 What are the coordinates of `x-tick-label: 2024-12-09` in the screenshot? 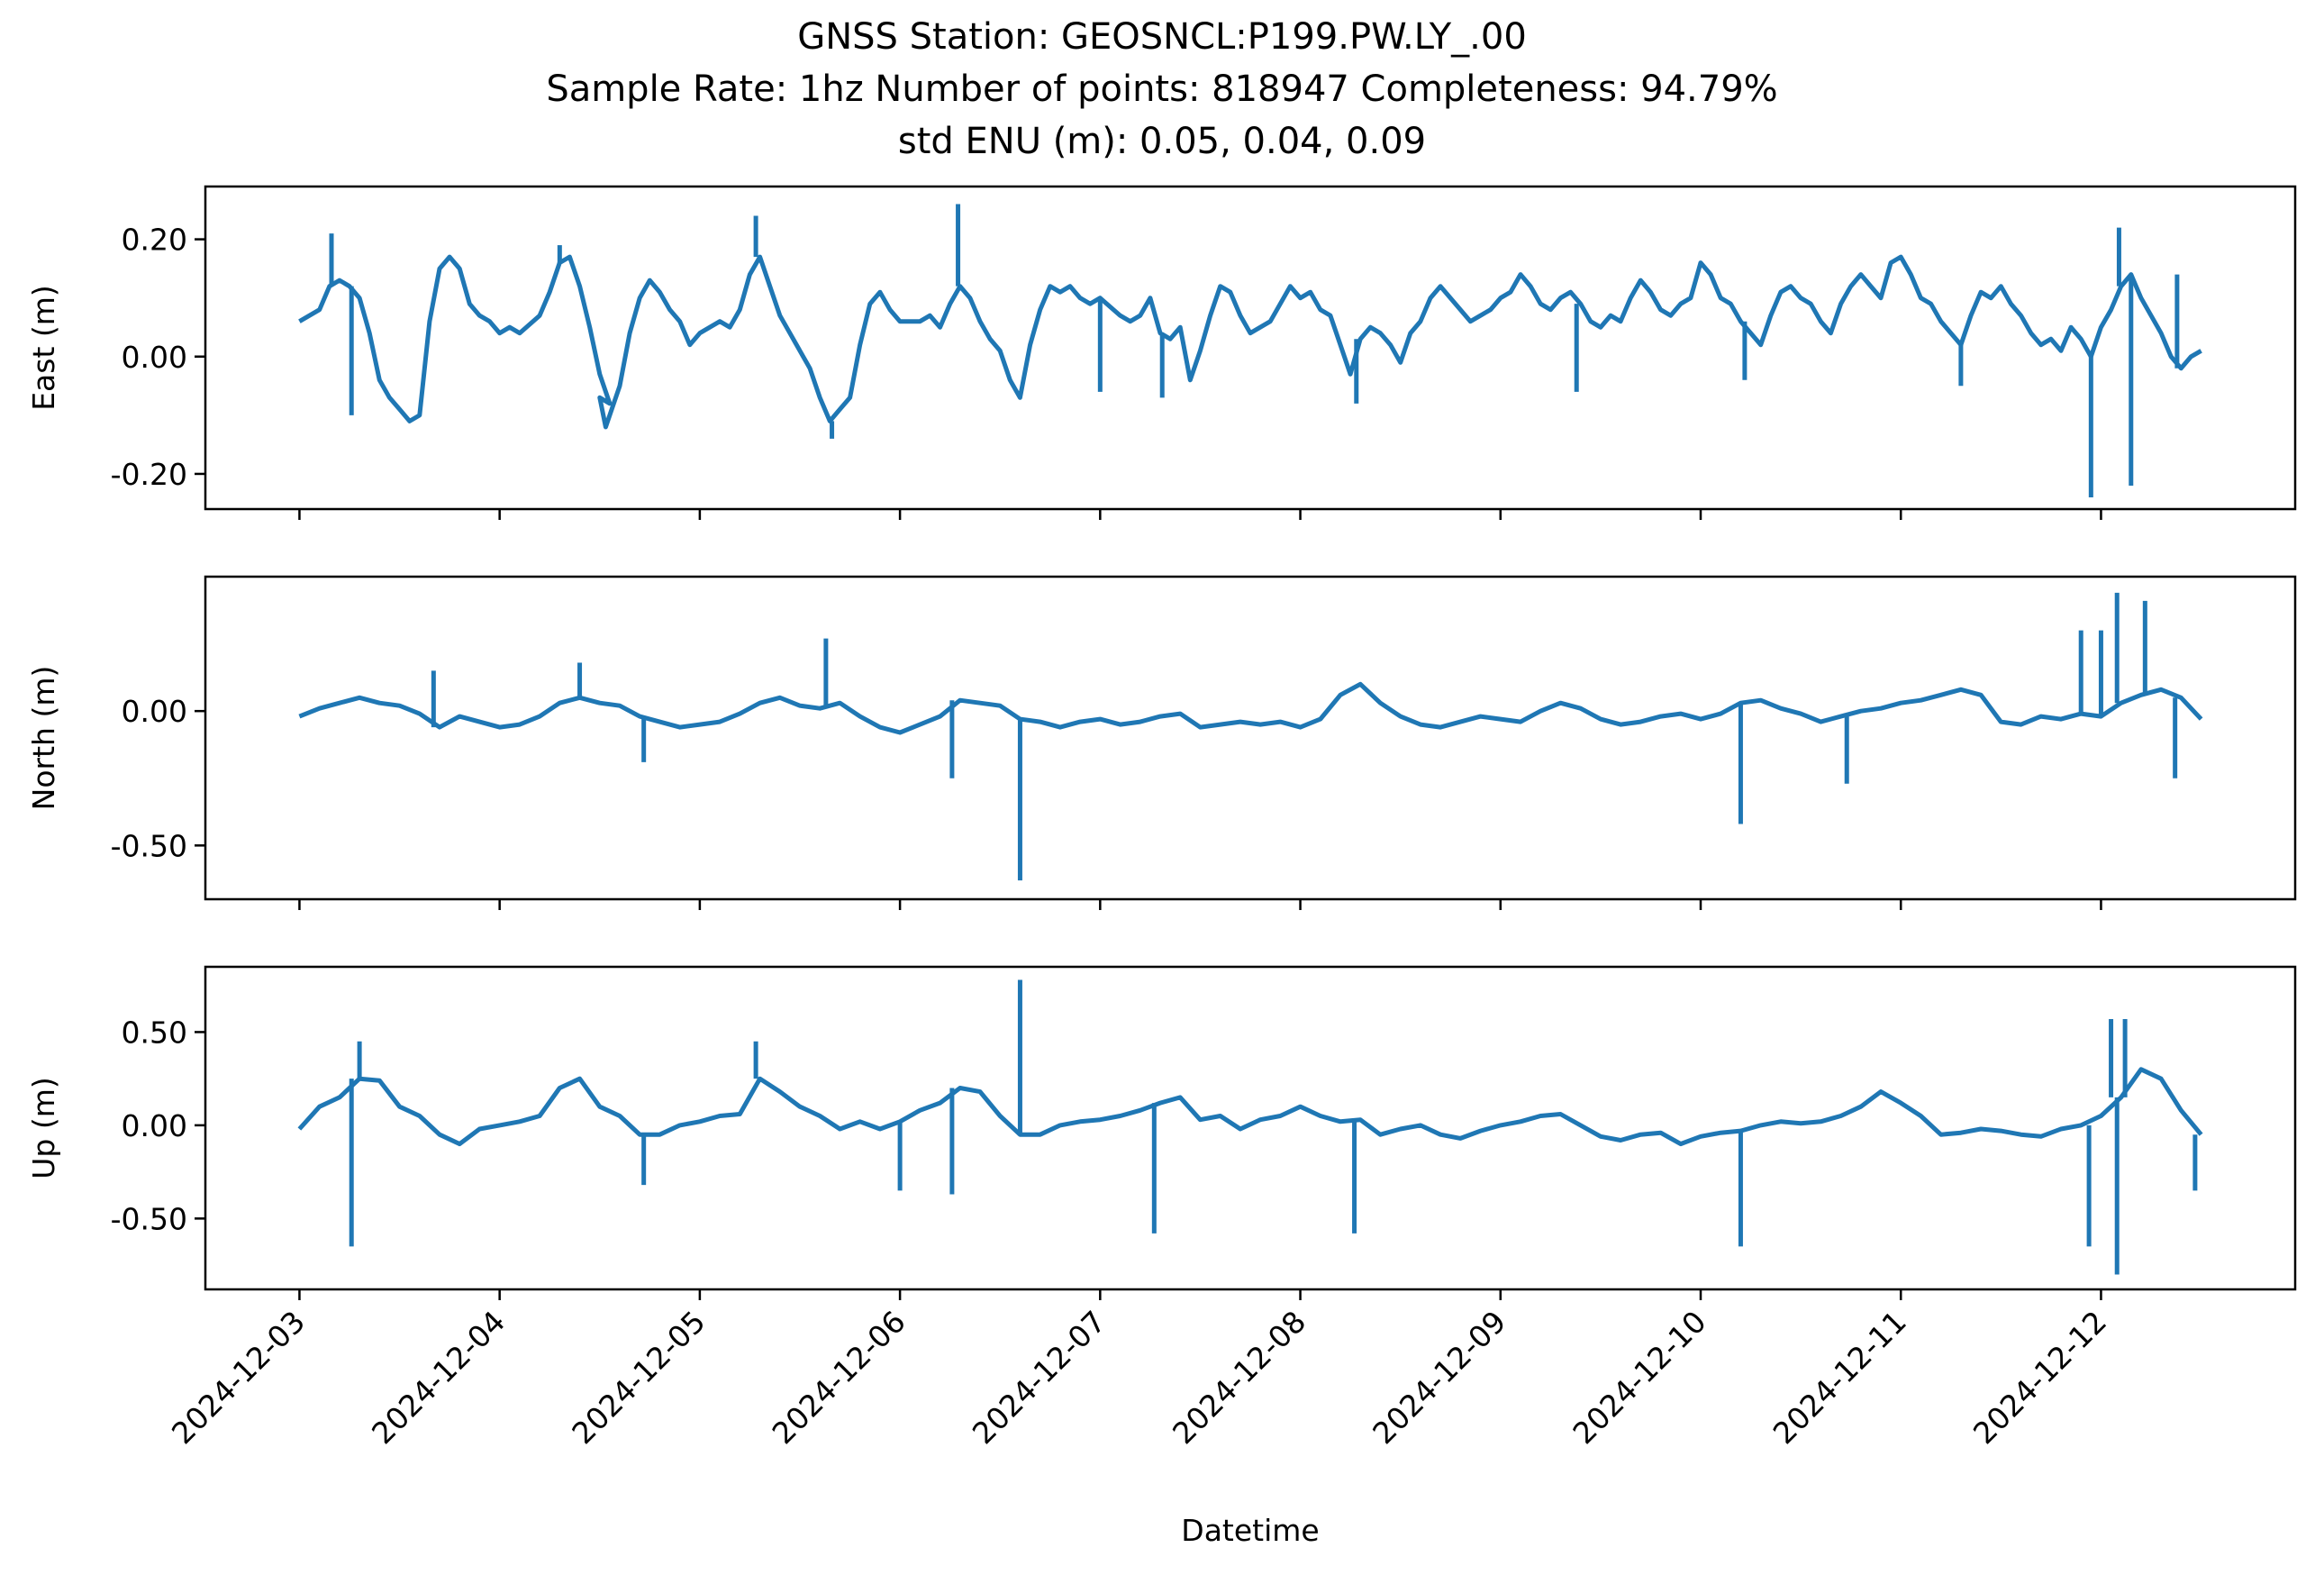 It's located at (1439, 1377).